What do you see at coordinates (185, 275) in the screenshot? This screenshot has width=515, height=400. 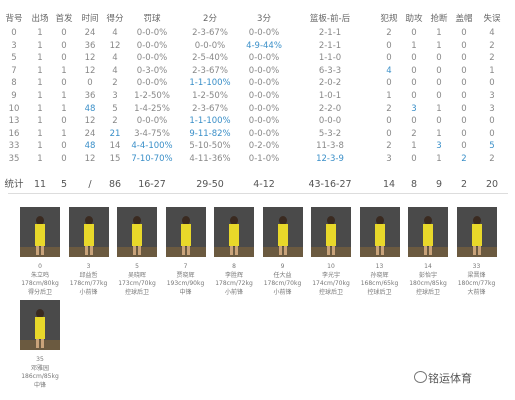 I see `player-name: 贾晓辉` at bounding box center [185, 275].